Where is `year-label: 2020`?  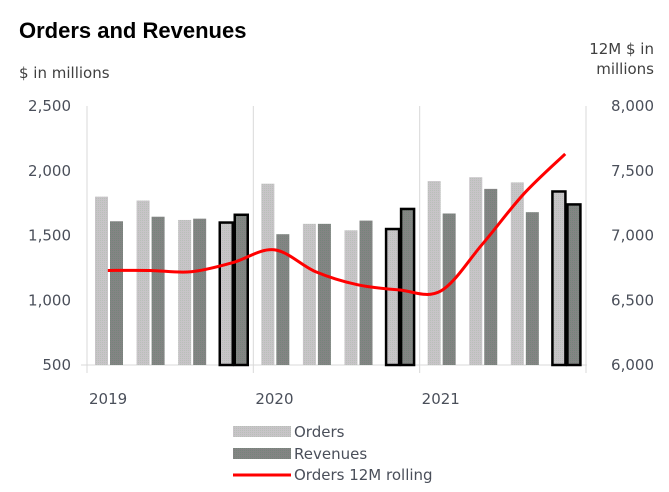
year-label: 2020 is located at coordinates (274, 399).